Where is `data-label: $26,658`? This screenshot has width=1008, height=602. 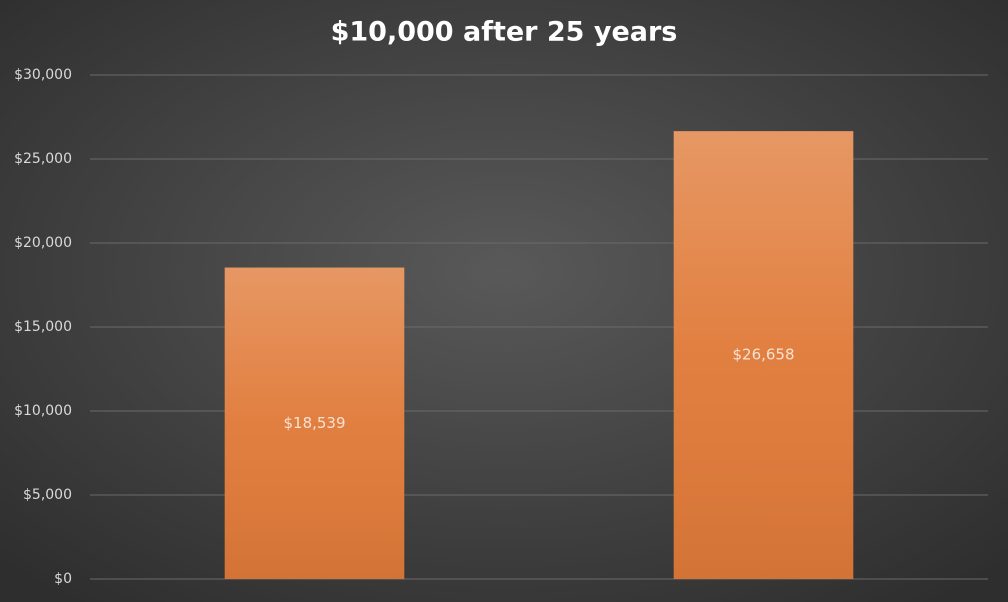
data-label: $26,658 is located at coordinates (763, 355).